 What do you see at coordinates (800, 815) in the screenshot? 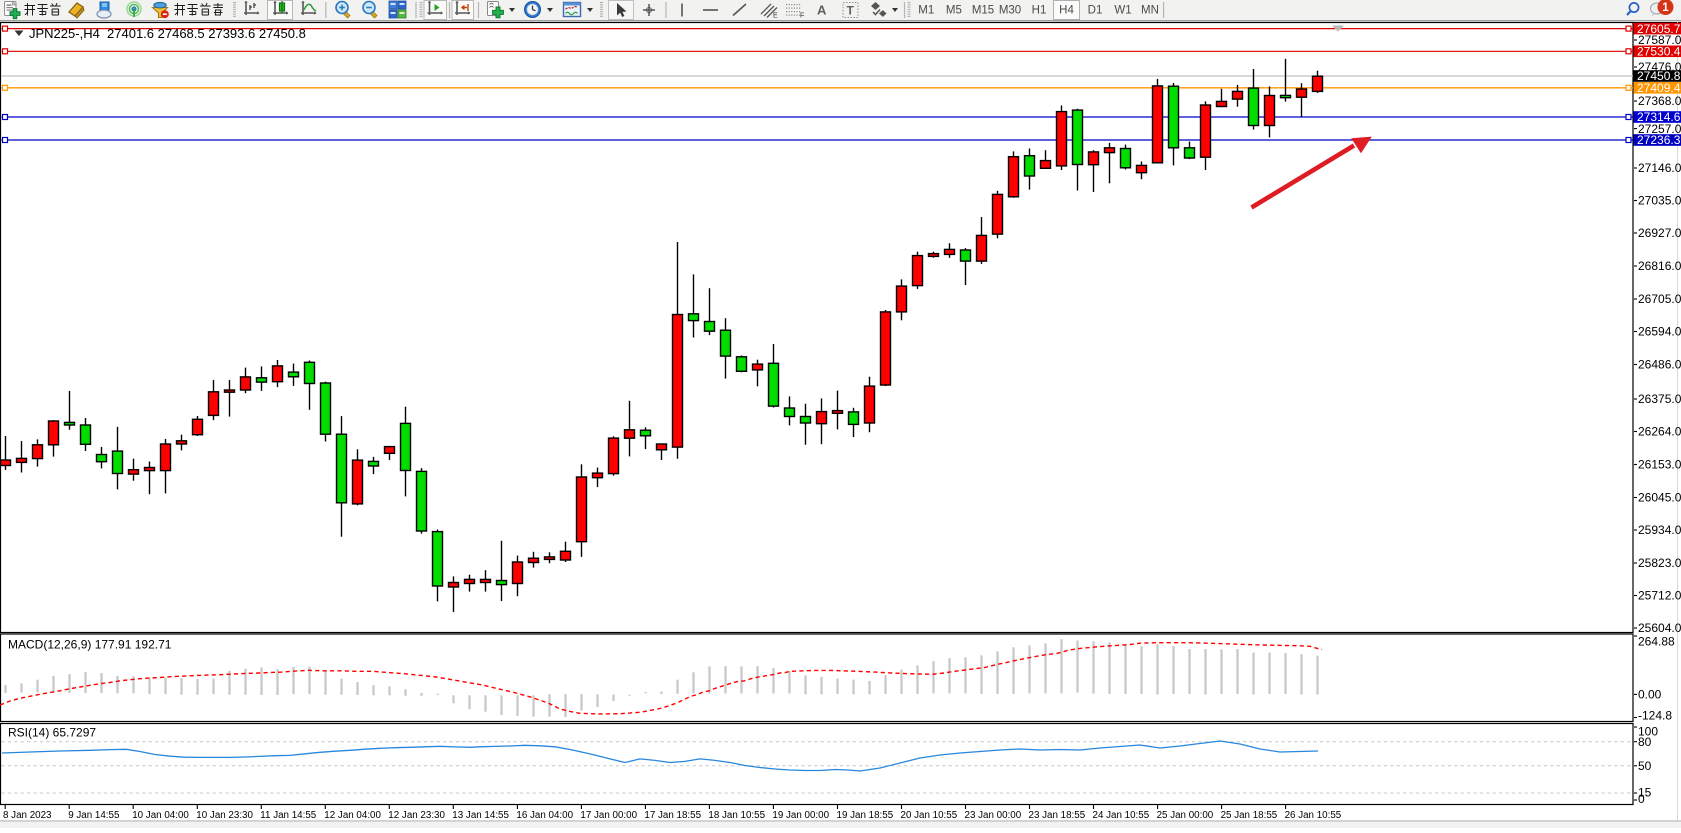
I see `svg-text: 19 Jan 00:00` at bounding box center [800, 815].